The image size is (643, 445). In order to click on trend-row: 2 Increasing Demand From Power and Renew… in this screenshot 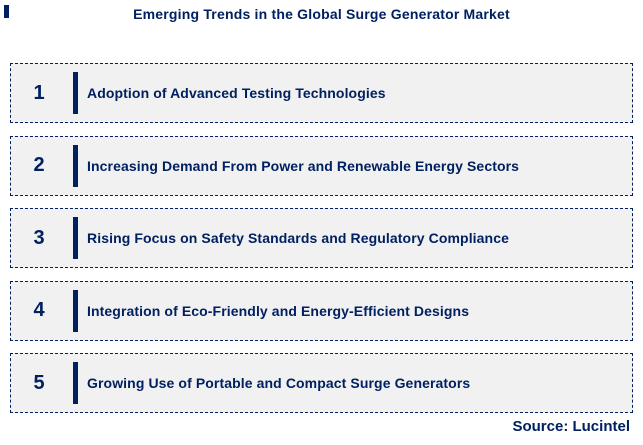, I will do `click(321, 165)`.